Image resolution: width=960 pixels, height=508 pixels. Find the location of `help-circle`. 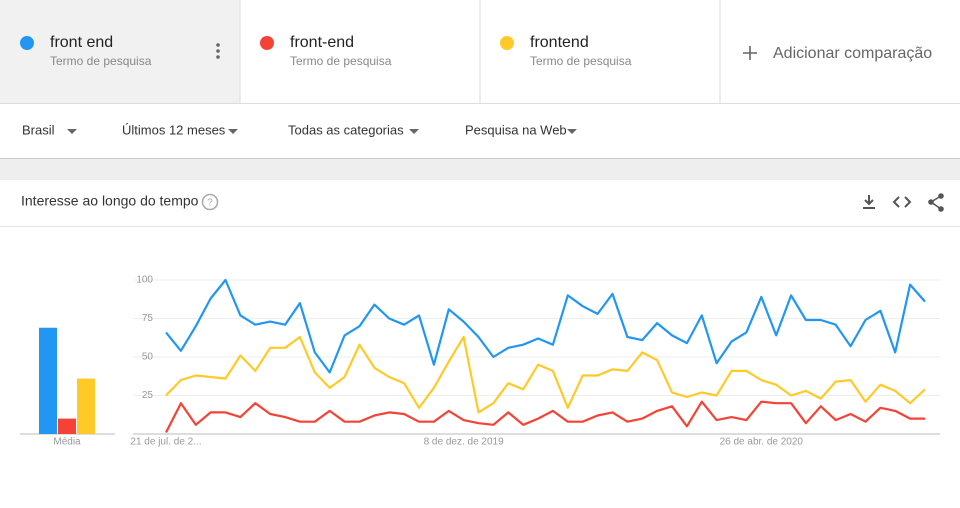

help-circle is located at coordinates (210, 202).